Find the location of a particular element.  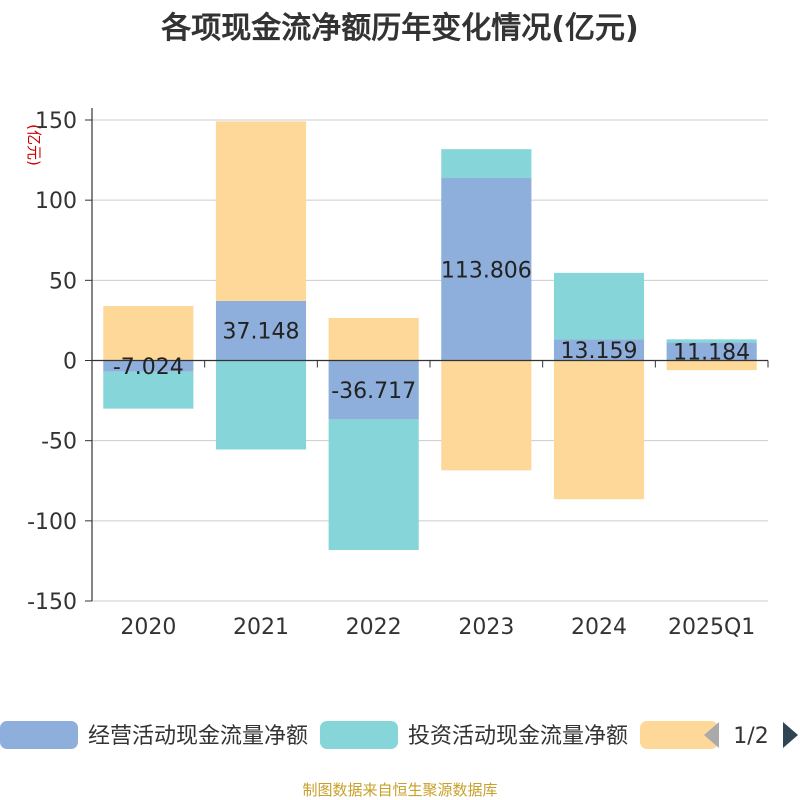

data-label-2021: 37.148 is located at coordinates (261, 332).